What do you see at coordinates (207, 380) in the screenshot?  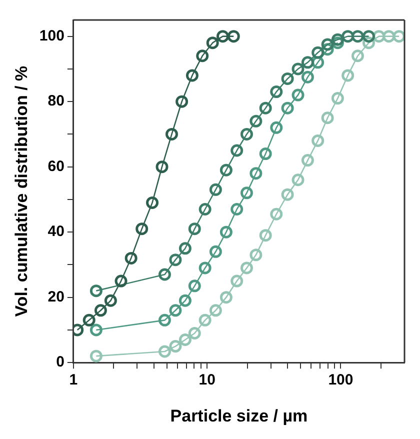 I see `x-tick-label: 10` at bounding box center [207, 380].